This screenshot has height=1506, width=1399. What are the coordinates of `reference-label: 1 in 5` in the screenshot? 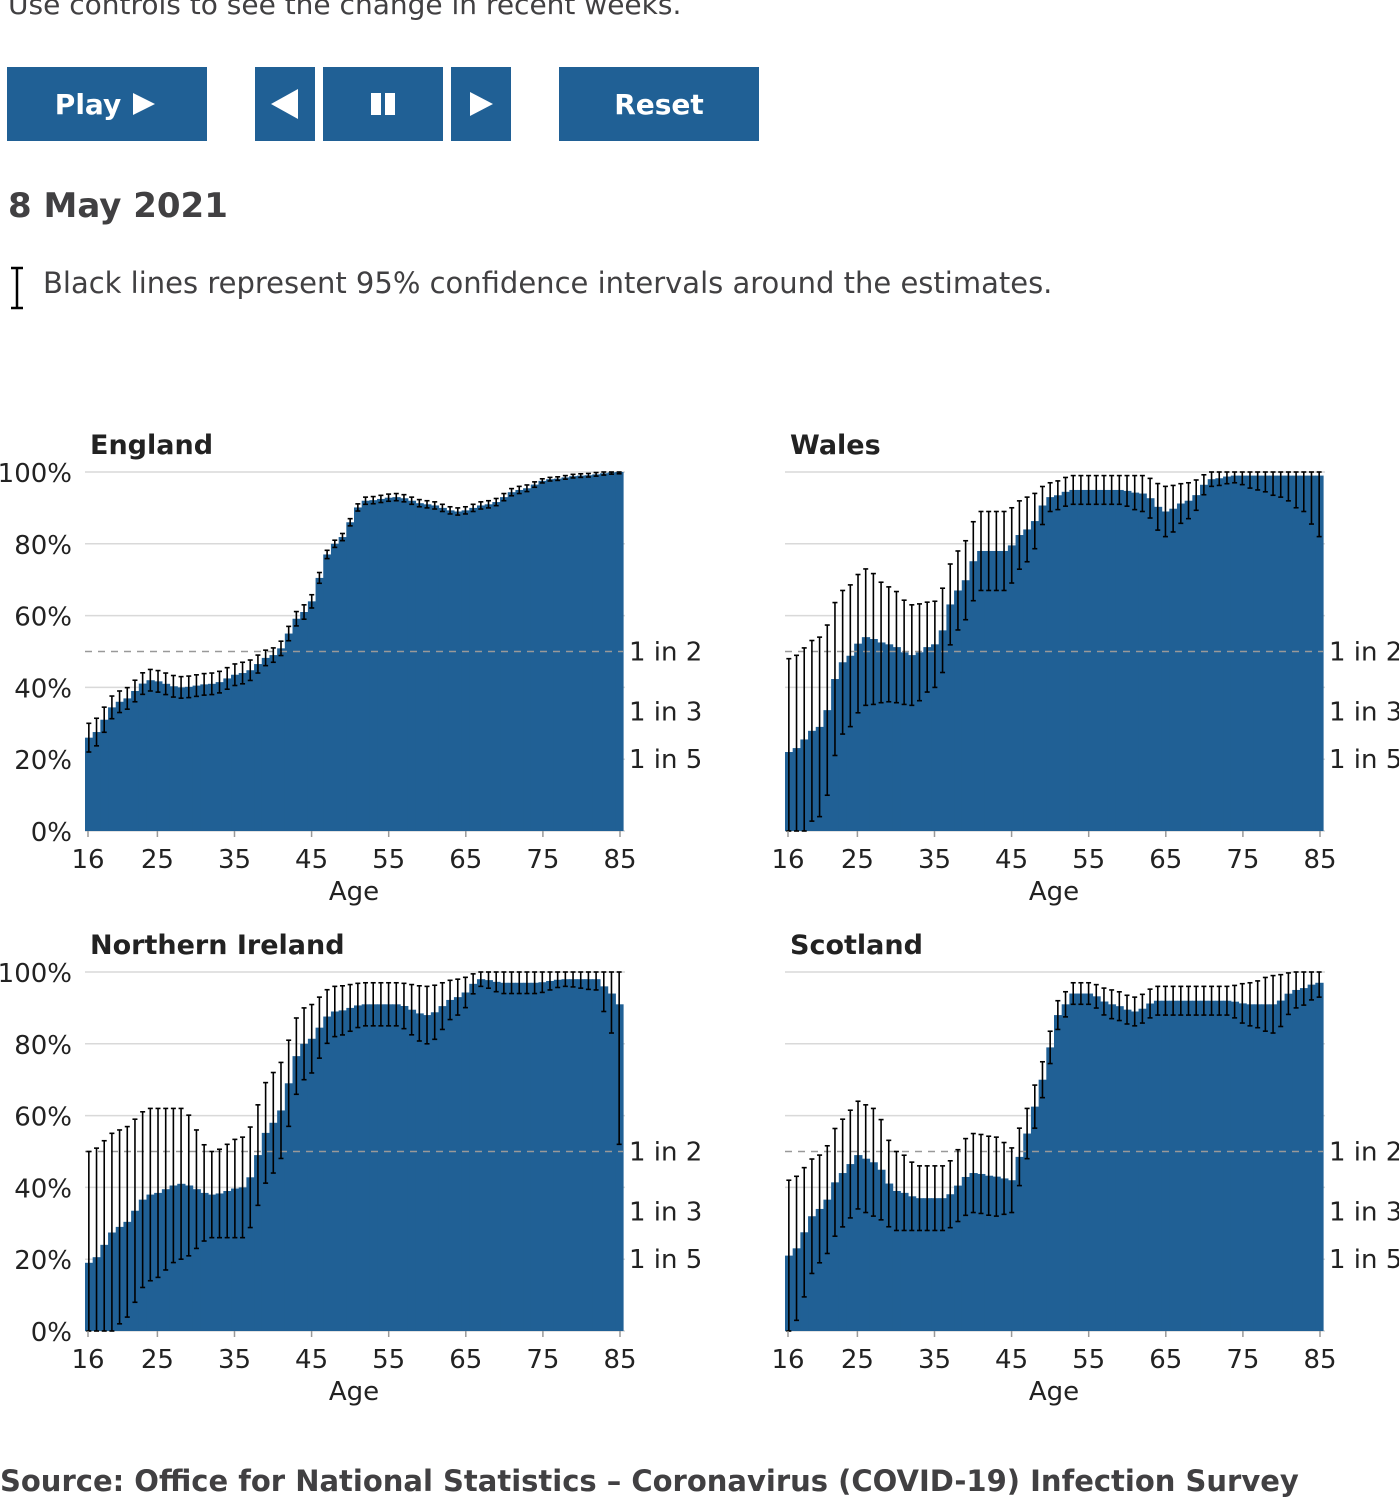 It's located at (1364, 760).